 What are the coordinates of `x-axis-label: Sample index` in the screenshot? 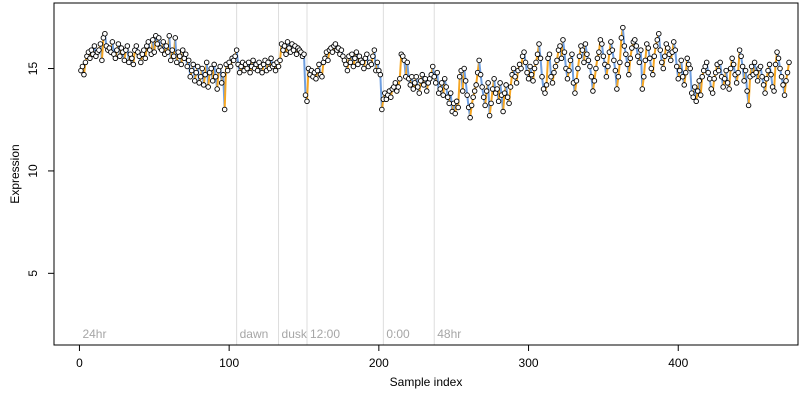 It's located at (426, 382).